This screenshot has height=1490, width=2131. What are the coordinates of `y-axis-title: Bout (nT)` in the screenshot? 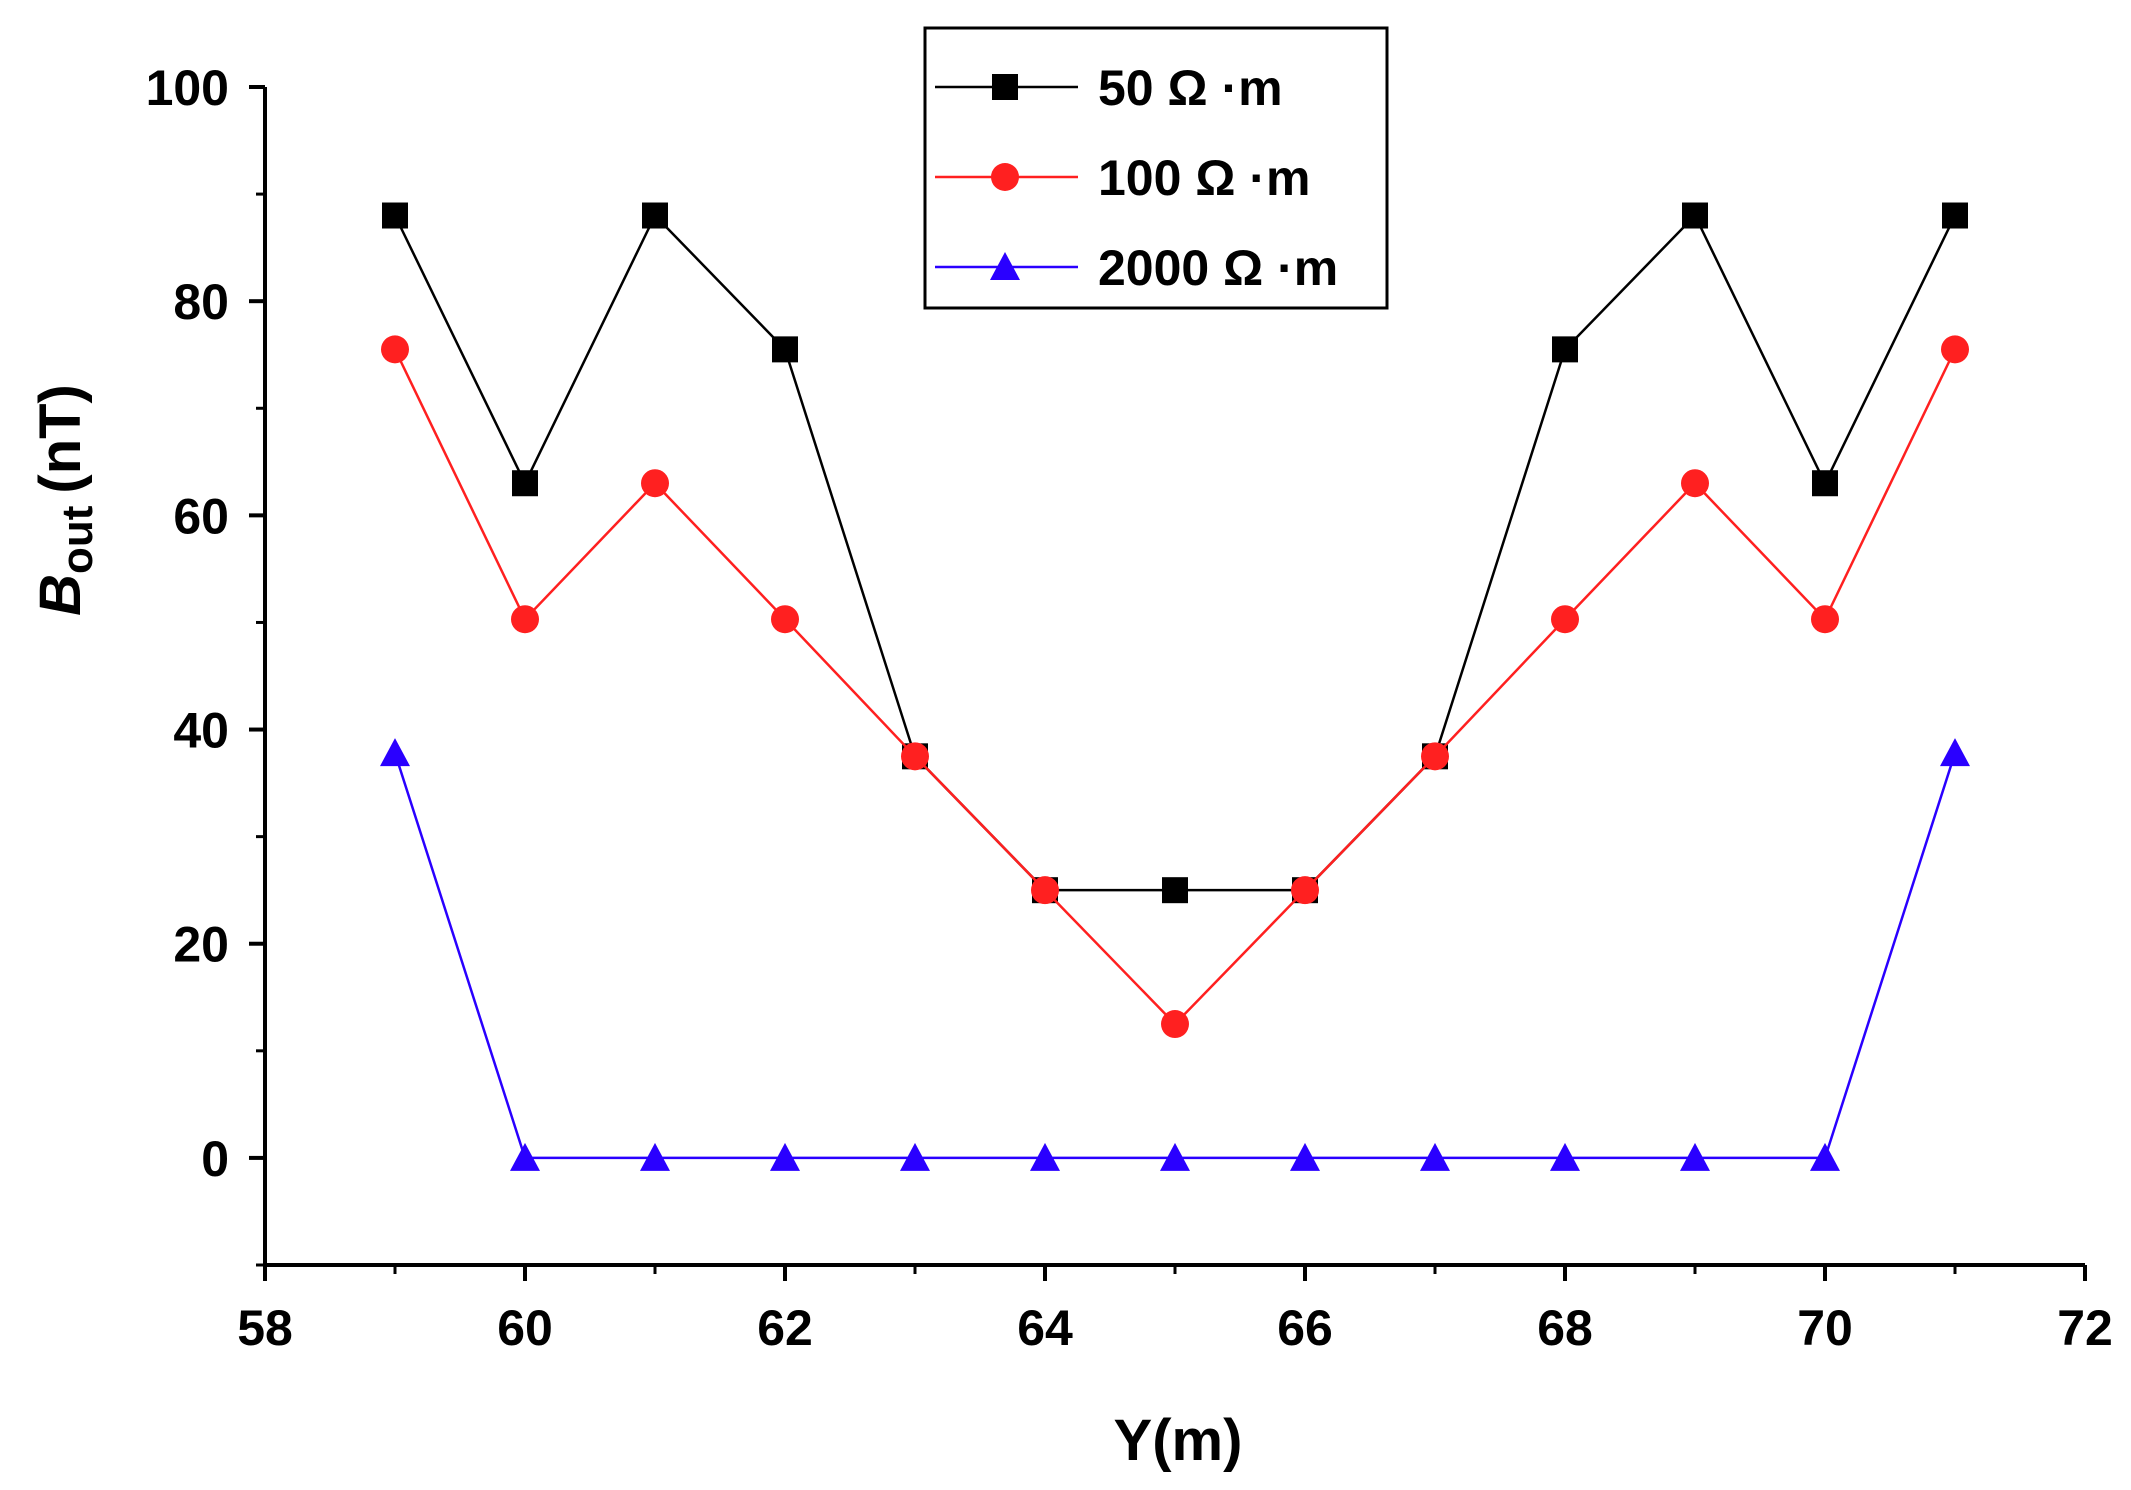 It's located at (65, 500).